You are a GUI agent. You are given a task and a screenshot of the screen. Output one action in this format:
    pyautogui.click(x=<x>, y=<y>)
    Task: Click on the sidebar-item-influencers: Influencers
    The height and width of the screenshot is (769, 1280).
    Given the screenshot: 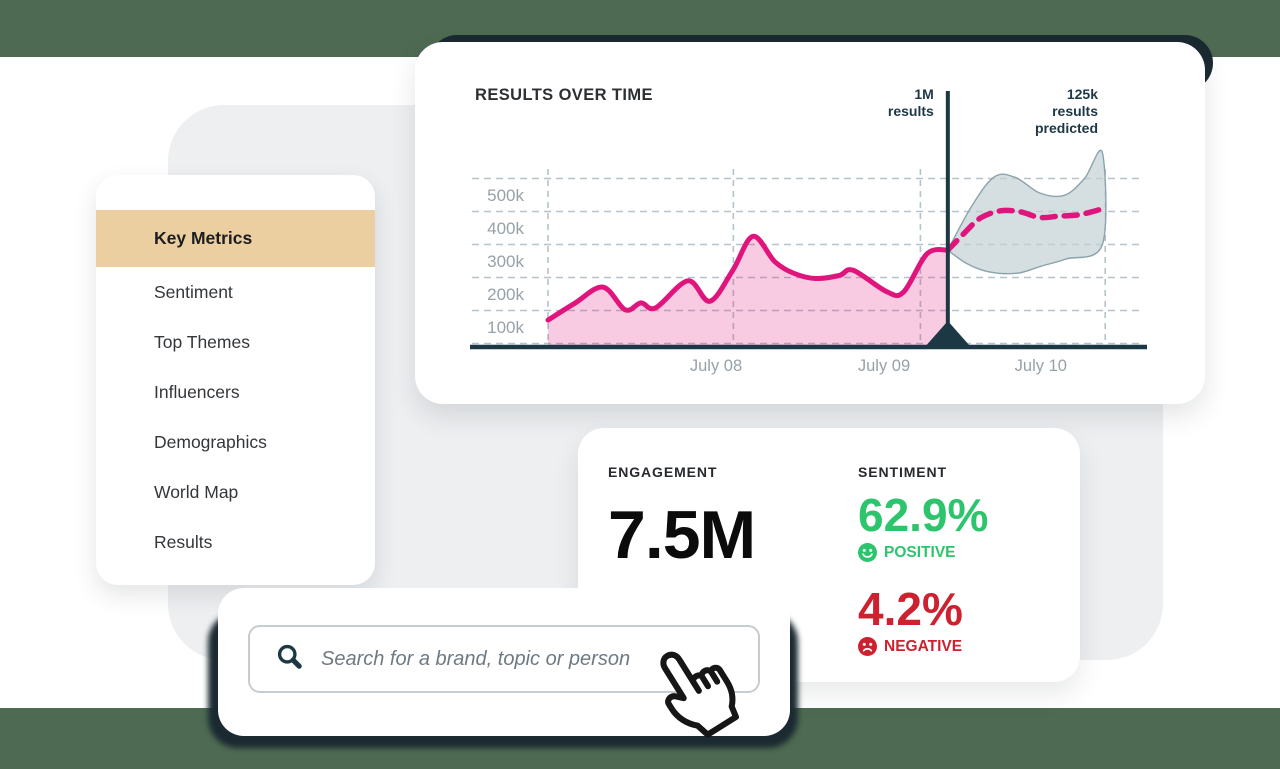 What is the action you would take?
    pyautogui.click(x=197, y=392)
    